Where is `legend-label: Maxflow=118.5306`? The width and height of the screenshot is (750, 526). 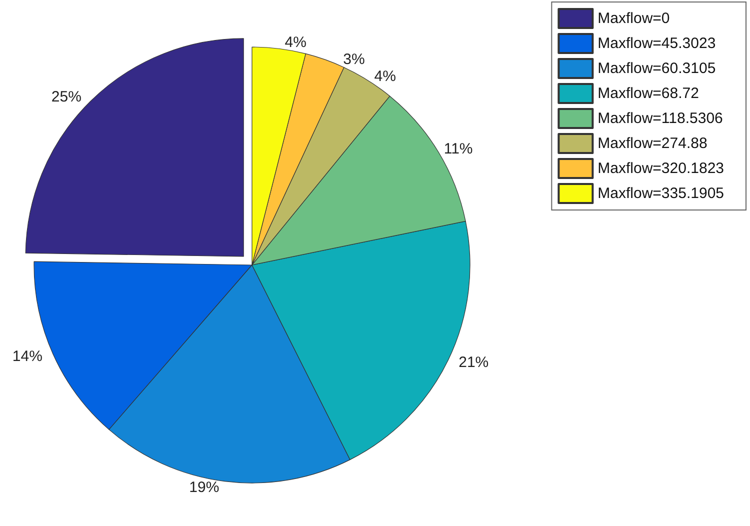
legend-label: Maxflow=118.5306 is located at coordinates (660, 118).